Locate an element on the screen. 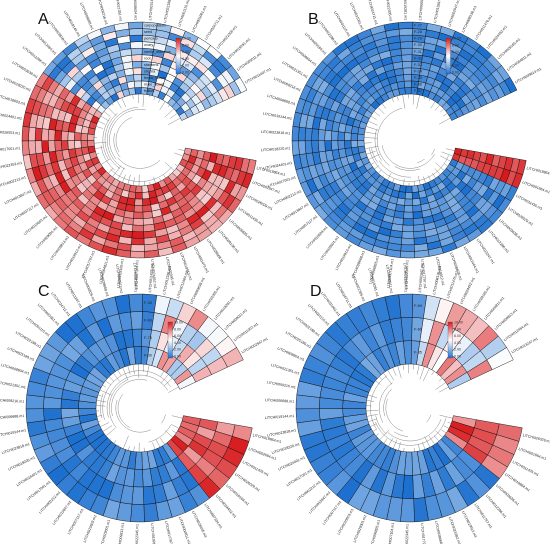 Image resolution: width=550 pixels, height=544 pixels. gene-label: LITCHI023282.m1 is located at coordinates (455, 530).